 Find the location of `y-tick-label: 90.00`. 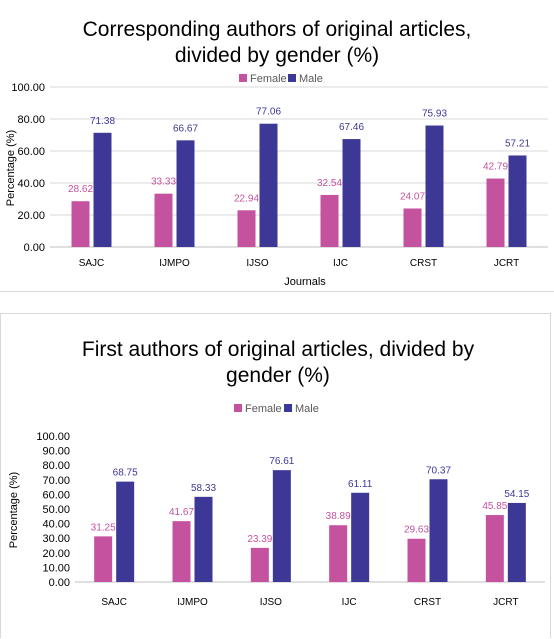

y-tick-label: 90.00 is located at coordinates (56, 452).